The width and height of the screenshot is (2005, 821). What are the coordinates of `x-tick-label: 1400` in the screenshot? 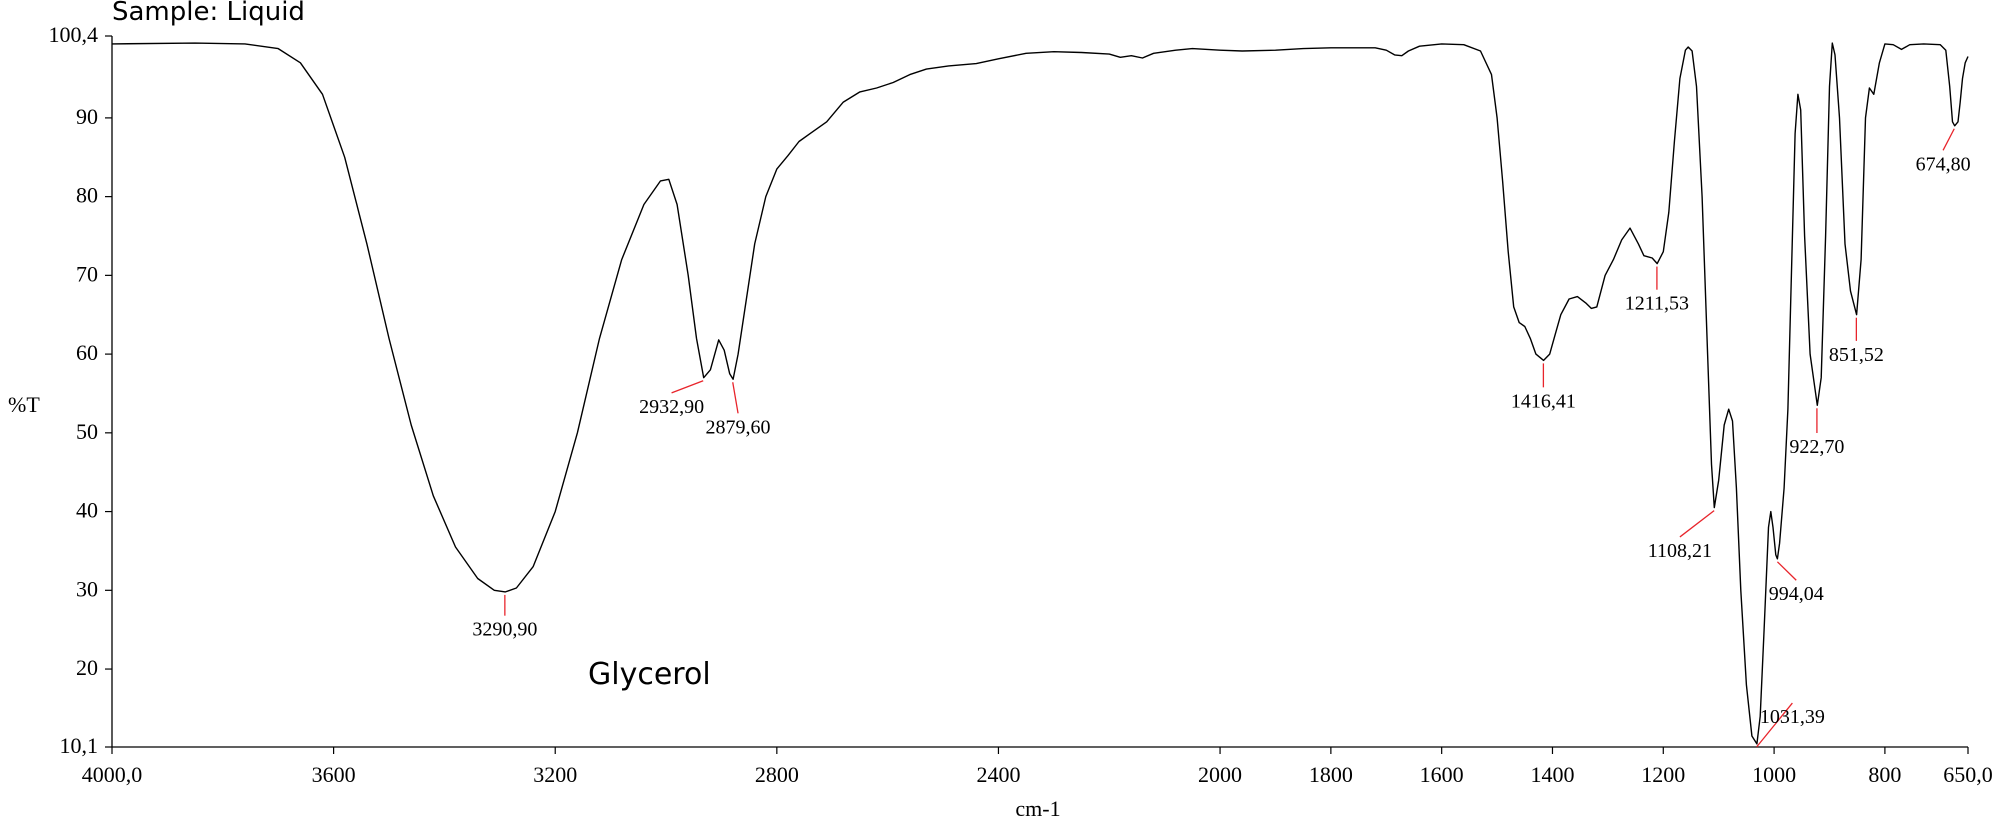 It's located at (1552, 774).